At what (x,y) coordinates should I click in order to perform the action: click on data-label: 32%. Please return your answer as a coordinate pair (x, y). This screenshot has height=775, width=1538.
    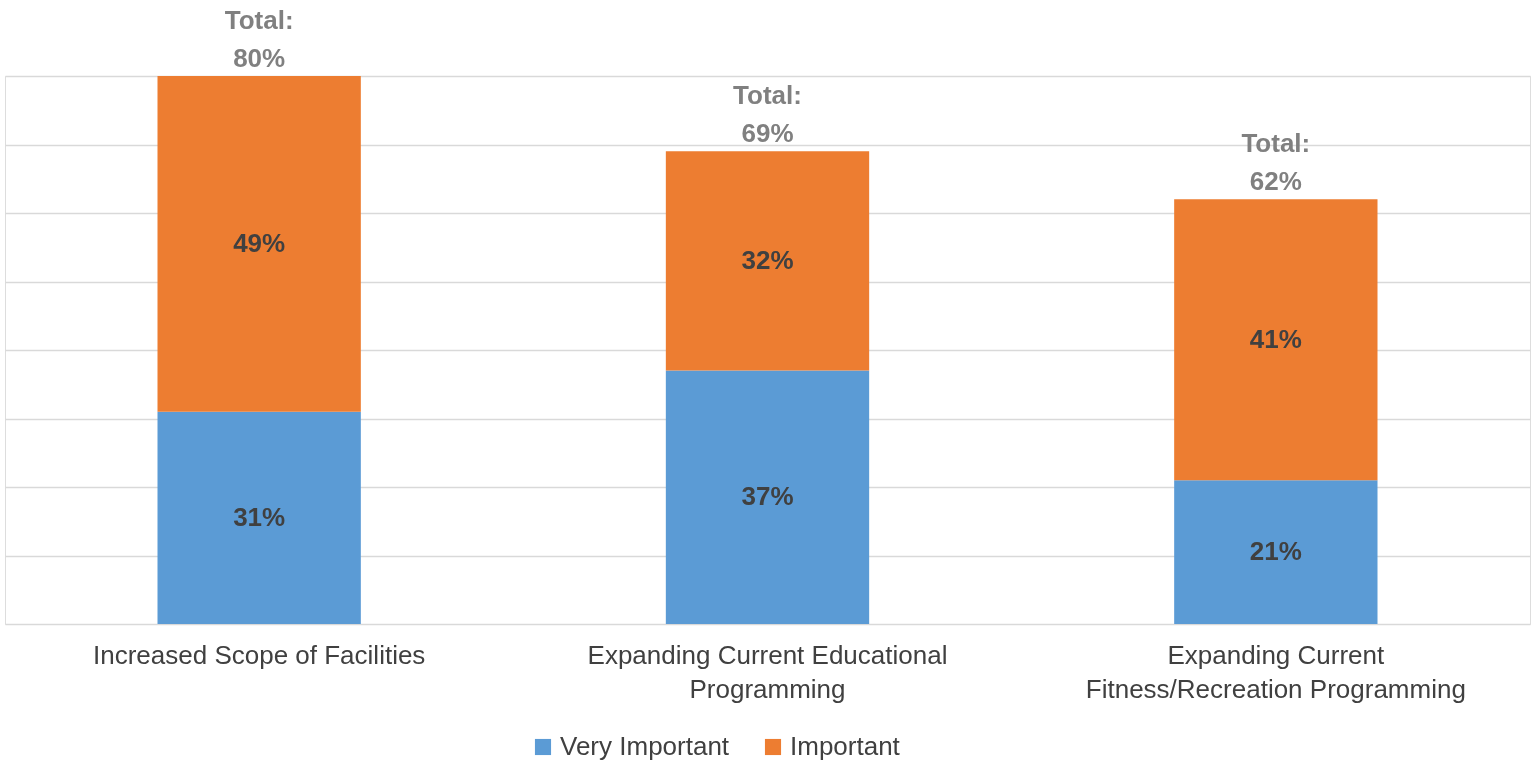
    Looking at the image, I should click on (767, 259).